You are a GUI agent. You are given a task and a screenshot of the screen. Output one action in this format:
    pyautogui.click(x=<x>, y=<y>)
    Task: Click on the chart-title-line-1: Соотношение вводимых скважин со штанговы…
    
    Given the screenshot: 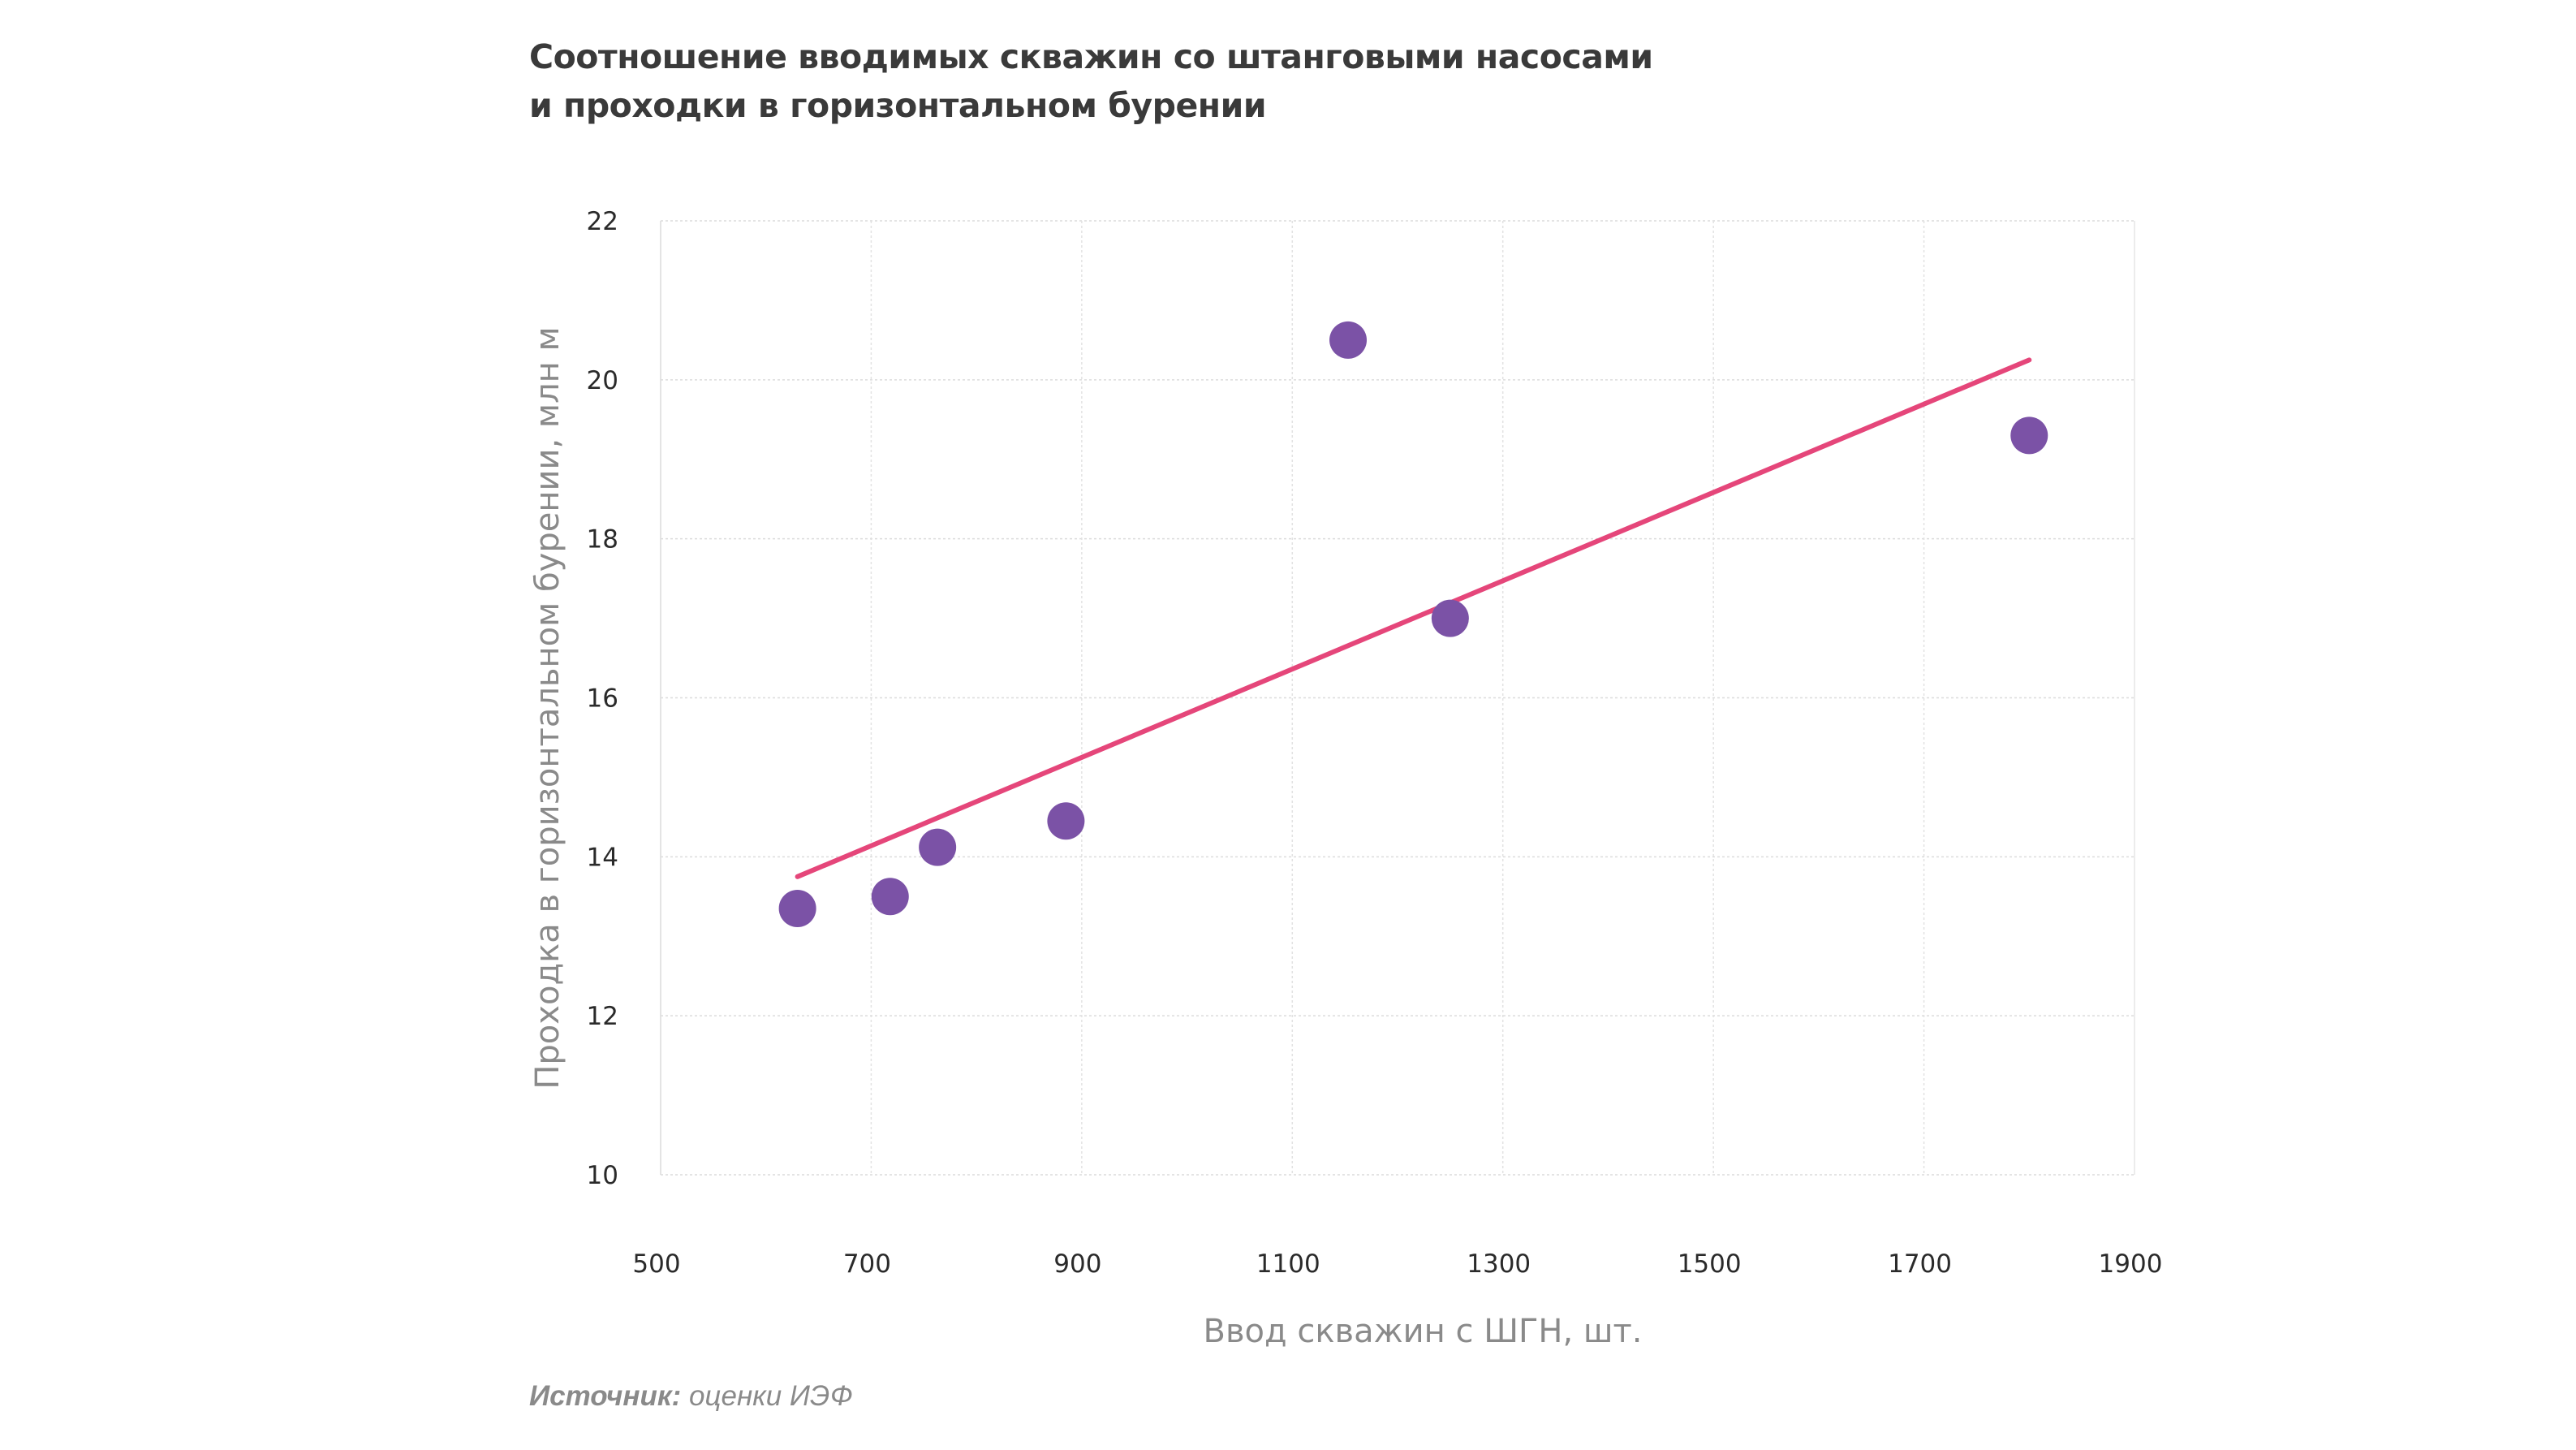 What is the action you would take?
    pyautogui.click(x=1091, y=56)
    